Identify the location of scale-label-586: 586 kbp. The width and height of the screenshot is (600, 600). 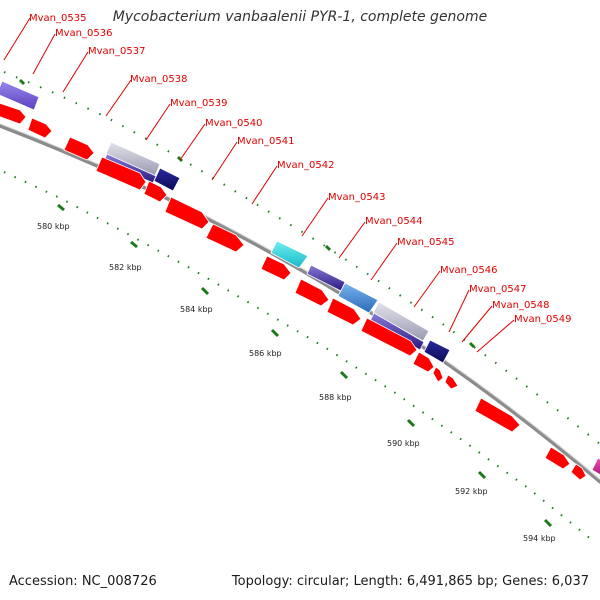
(265, 353).